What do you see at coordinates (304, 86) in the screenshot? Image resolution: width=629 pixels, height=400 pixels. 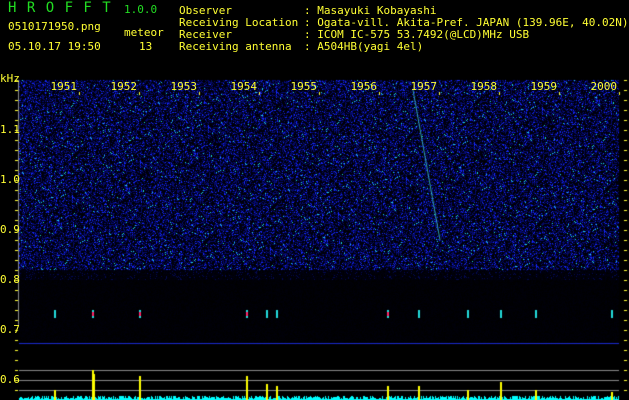 I see `time-tick-label: 1955` at bounding box center [304, 86].